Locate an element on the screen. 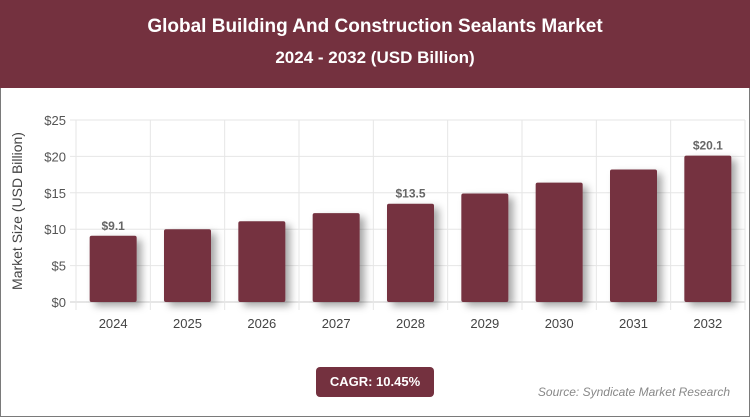 This screenshot has height=417, width=750. data-label: $20.1 is located at coordinates (708, 146).